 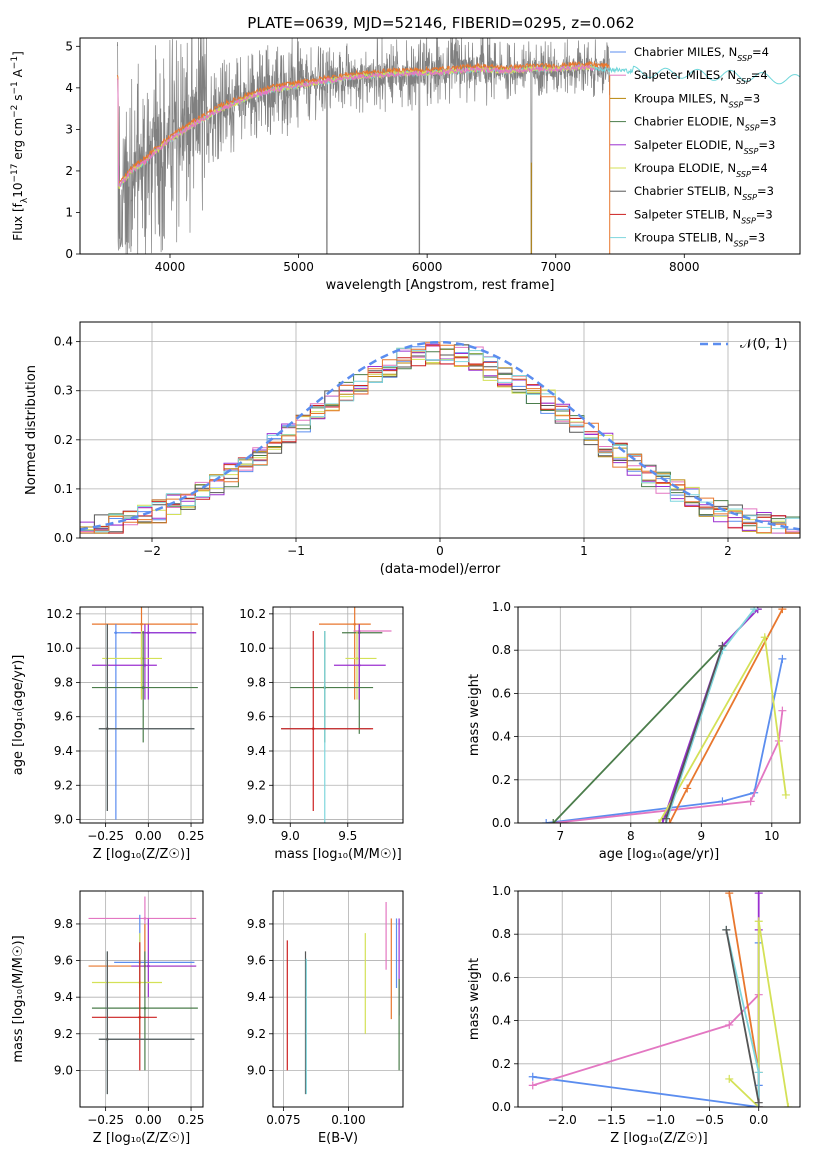 What do you see at coordinates (18, 190) in the screenshot?
I see `y-axis-label-part: 10` at bounding box center [18, 190].